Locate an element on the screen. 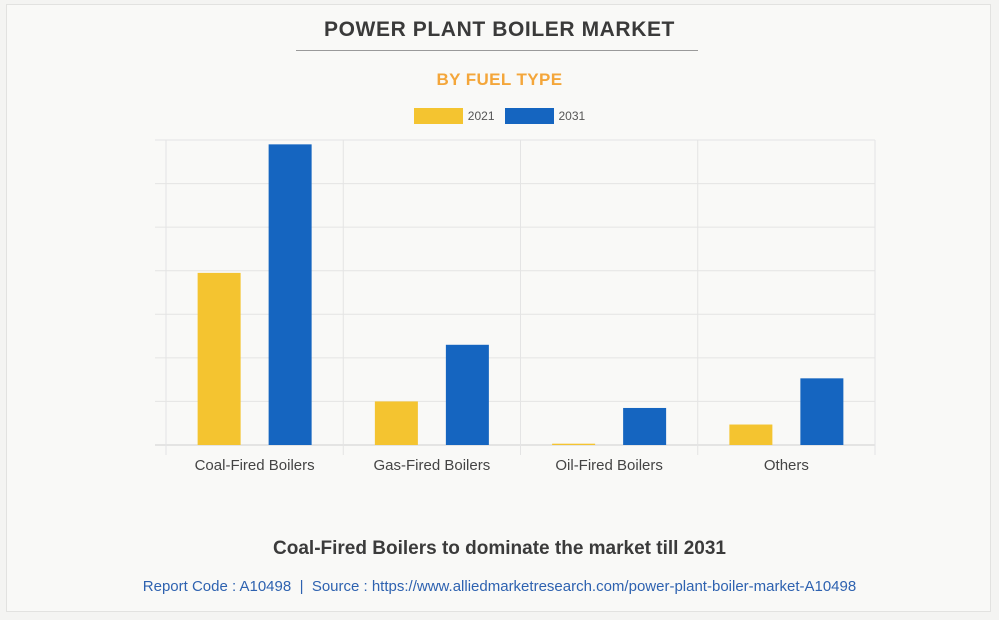 The height and width of the screenshot is (620, 999). x-tick-label: Others is located at coordinates (786, 465).